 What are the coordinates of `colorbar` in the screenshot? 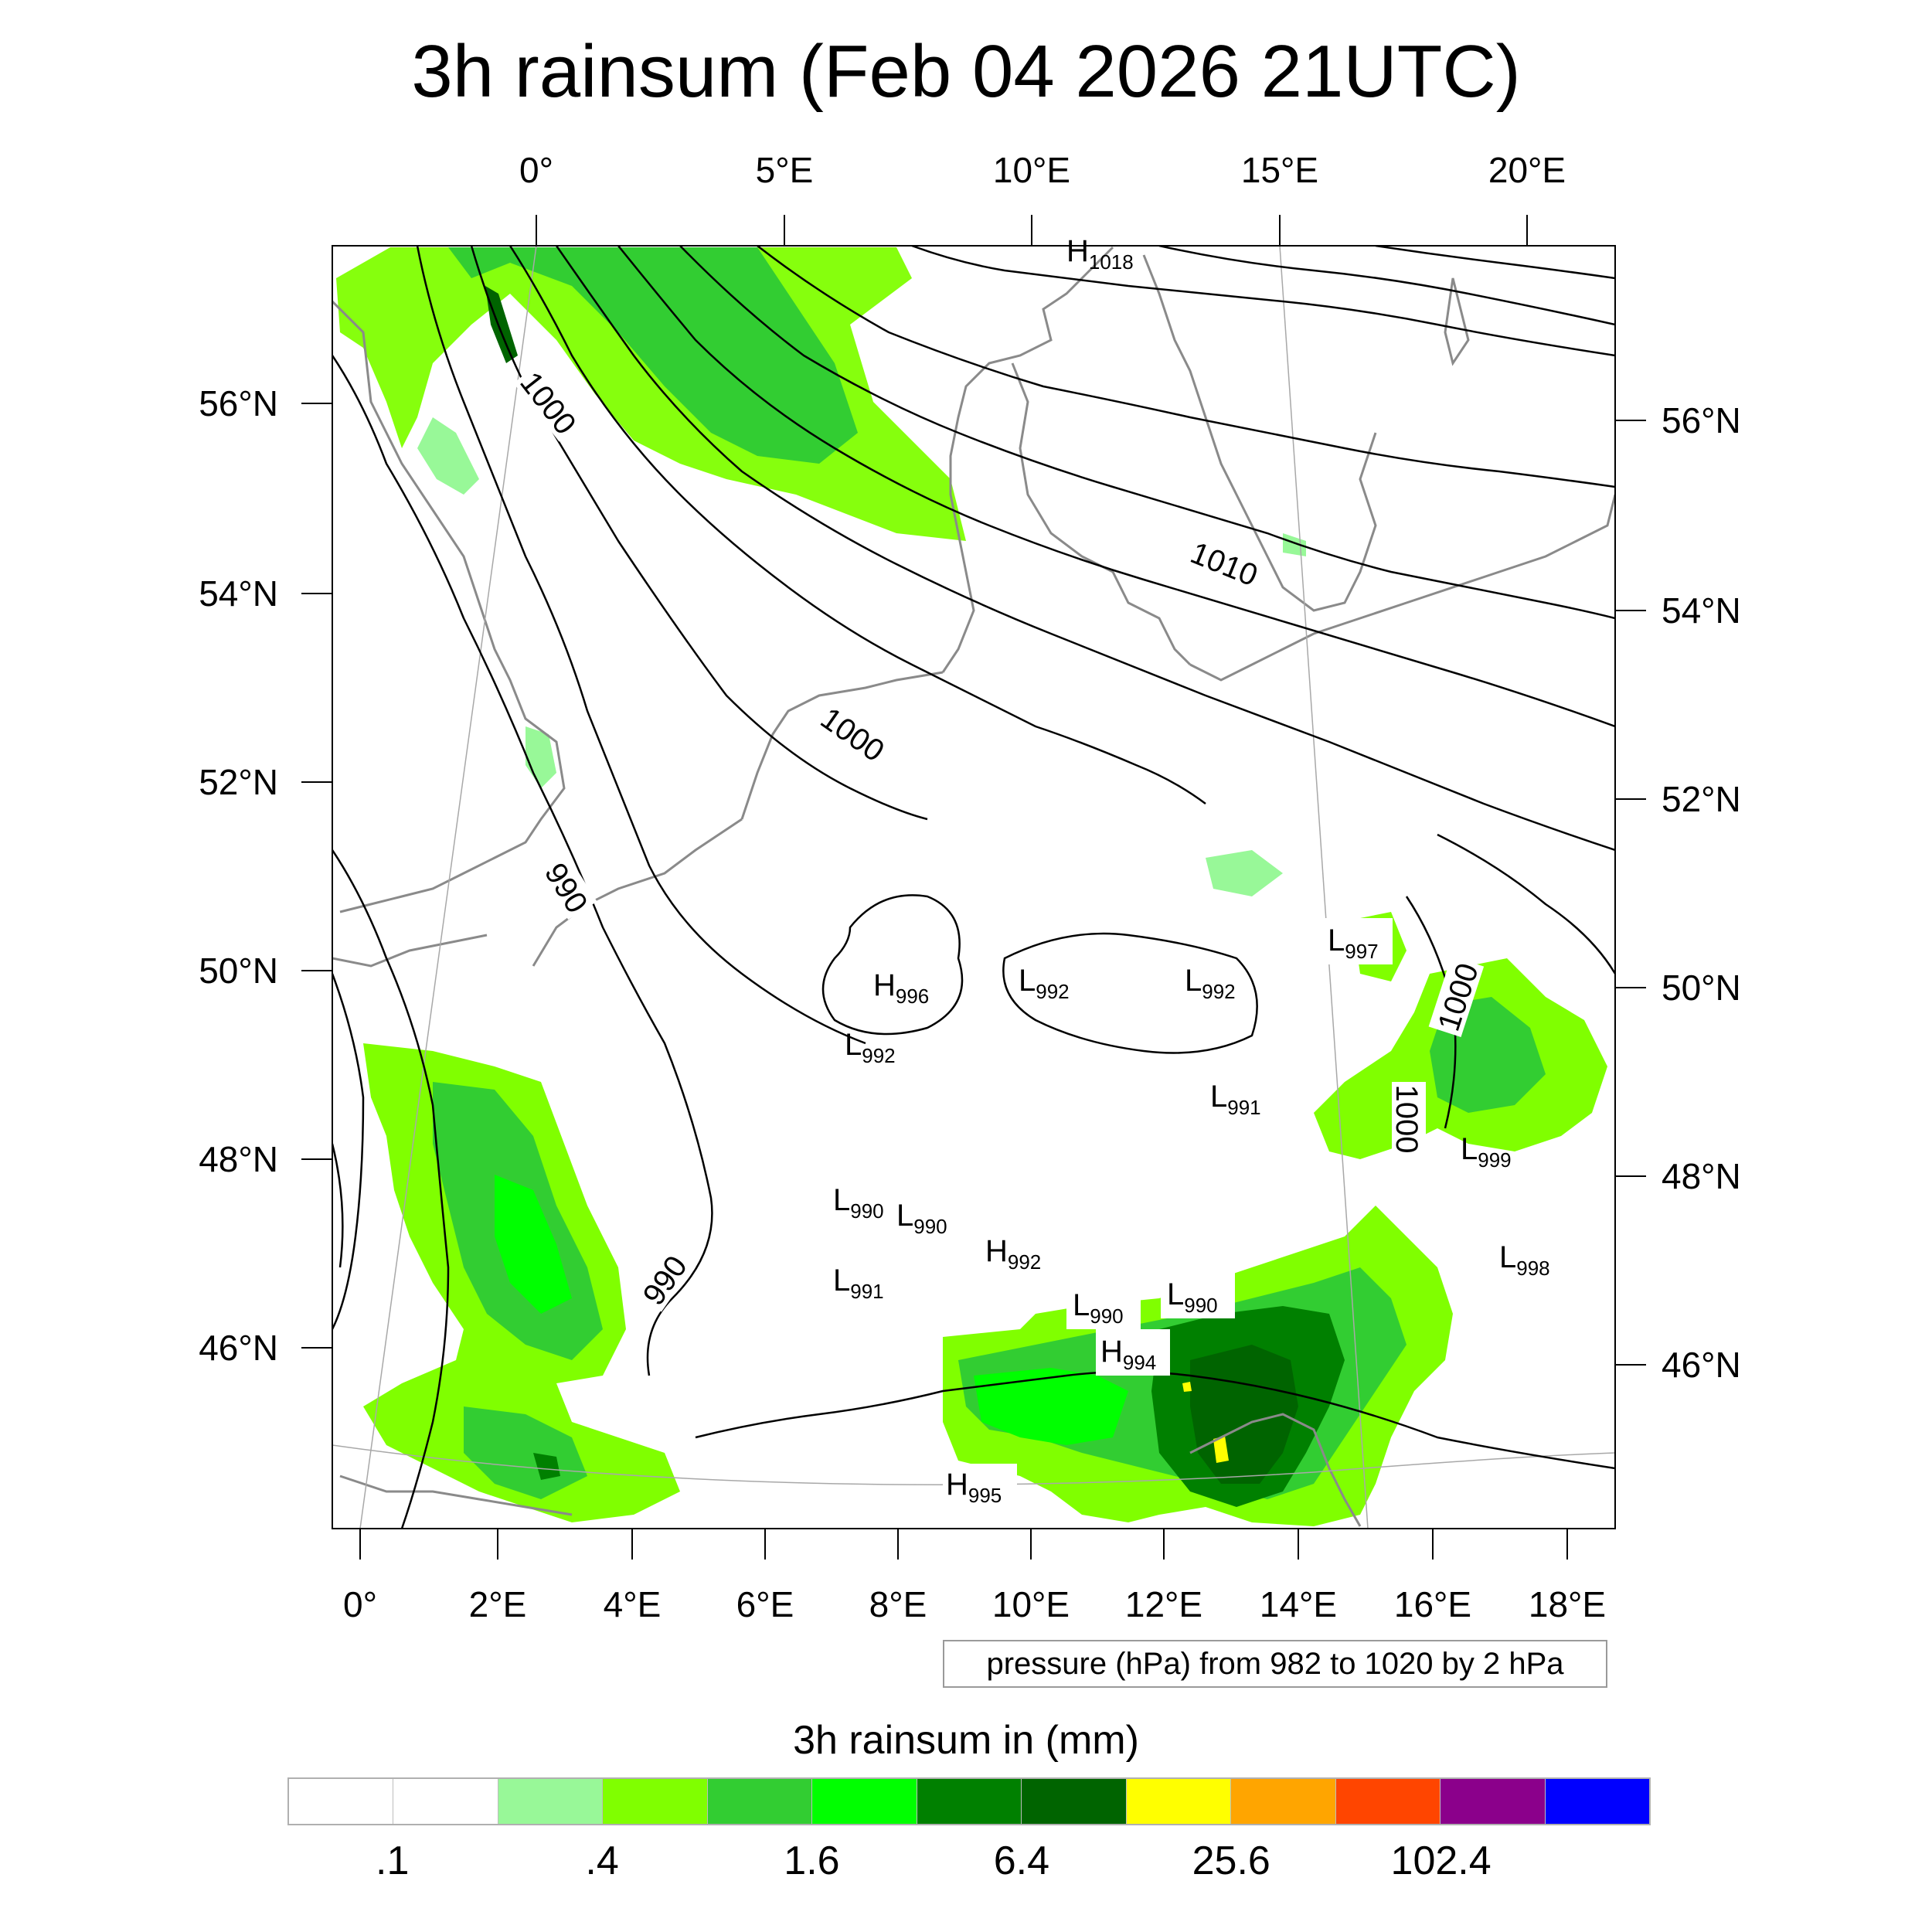 It's located at (969, 1801).